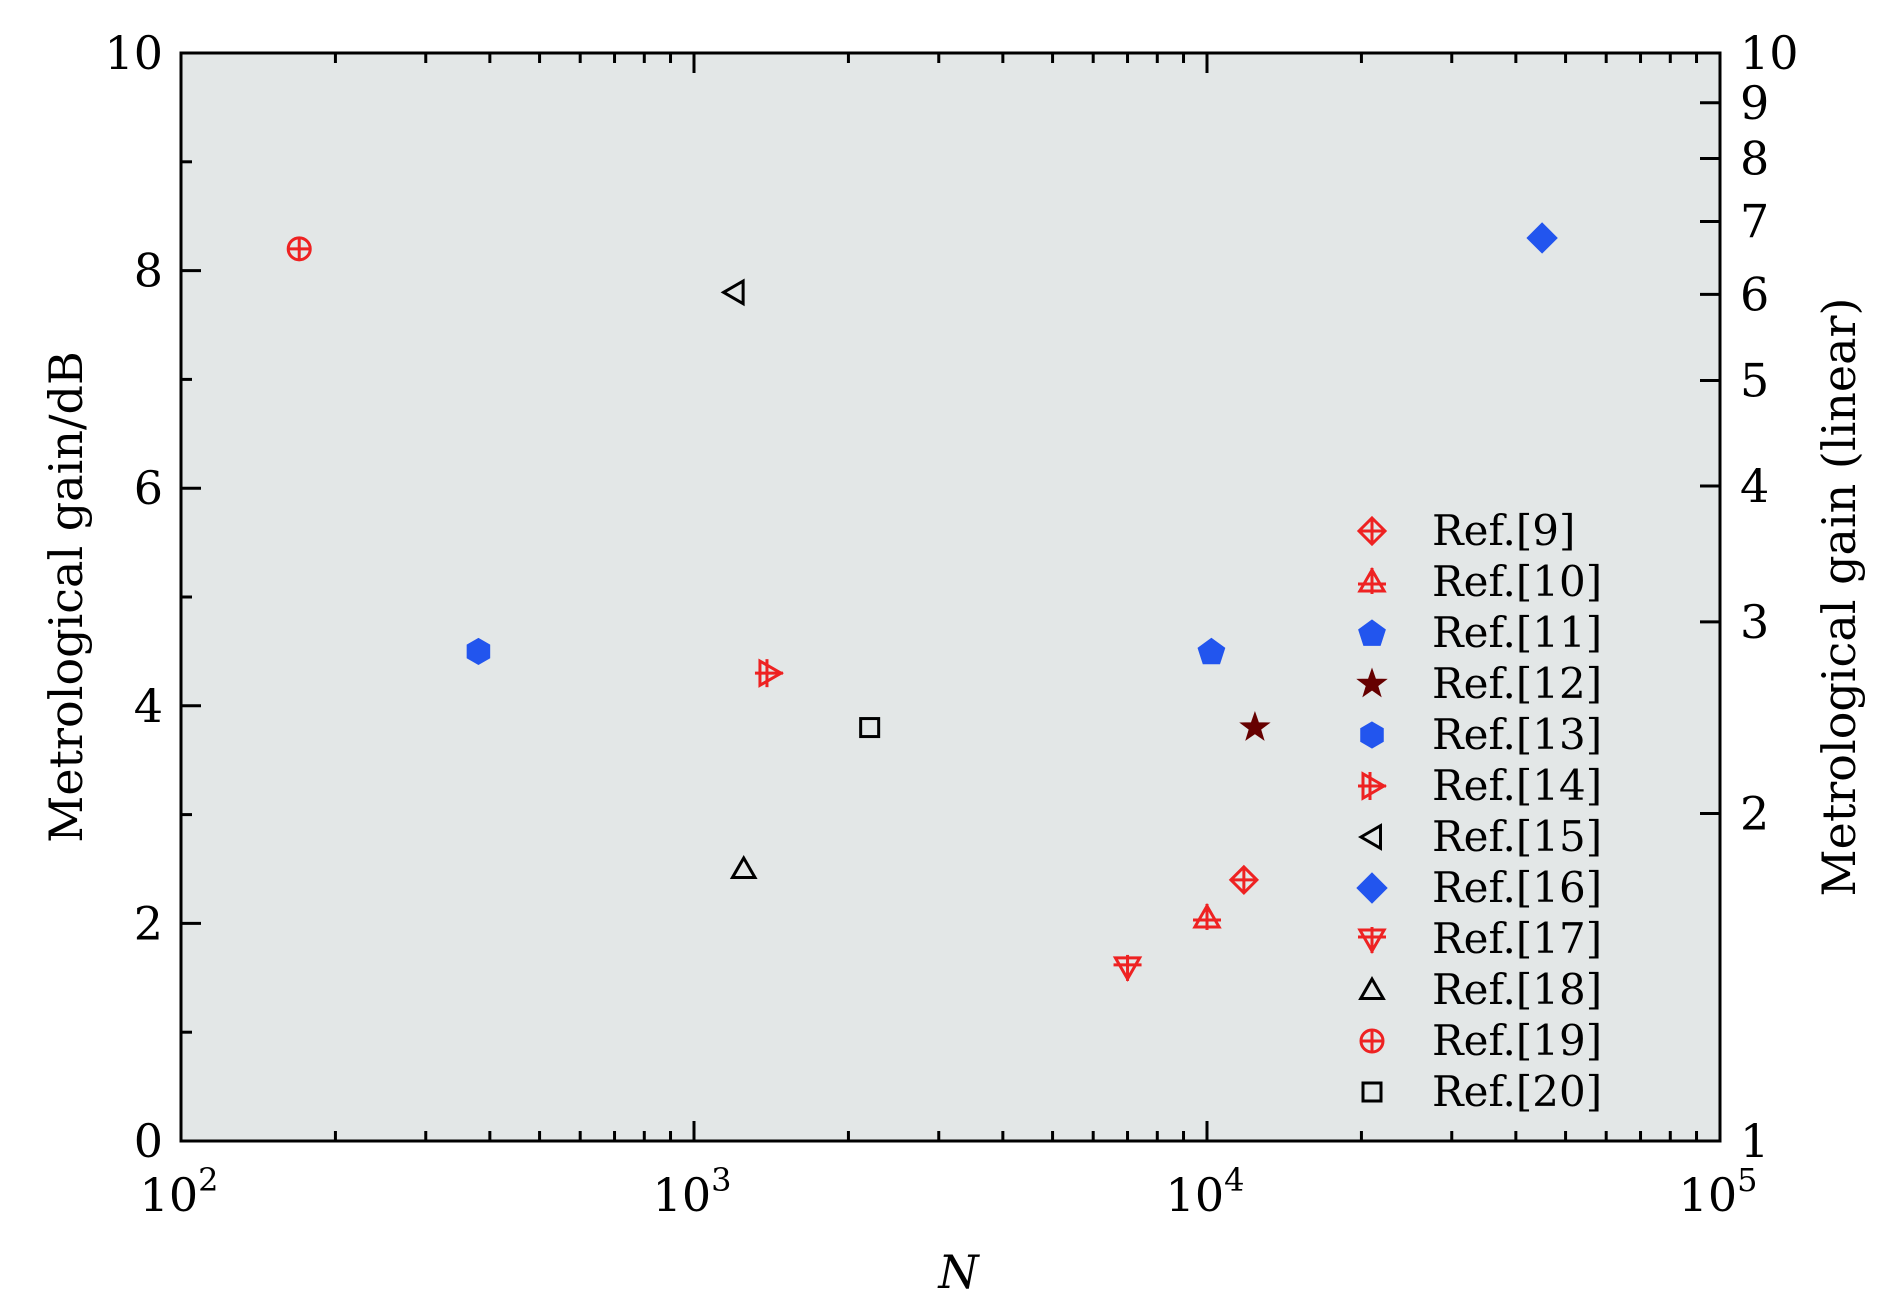 The width and height of the screenshot is (1890, 1299). What do you see at coordinates (148, 1141) in the screenshot?
I see `y-left-tick-label: 0` at bounding box center [148, 1141].